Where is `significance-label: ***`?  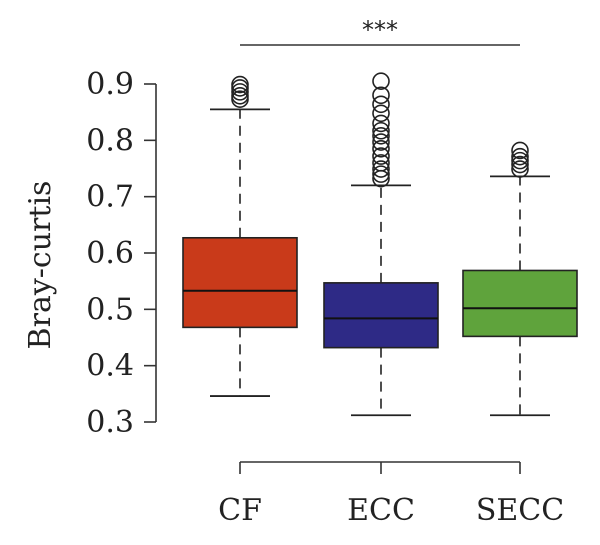 significance-label: *** is located at coordinates (380, 30).